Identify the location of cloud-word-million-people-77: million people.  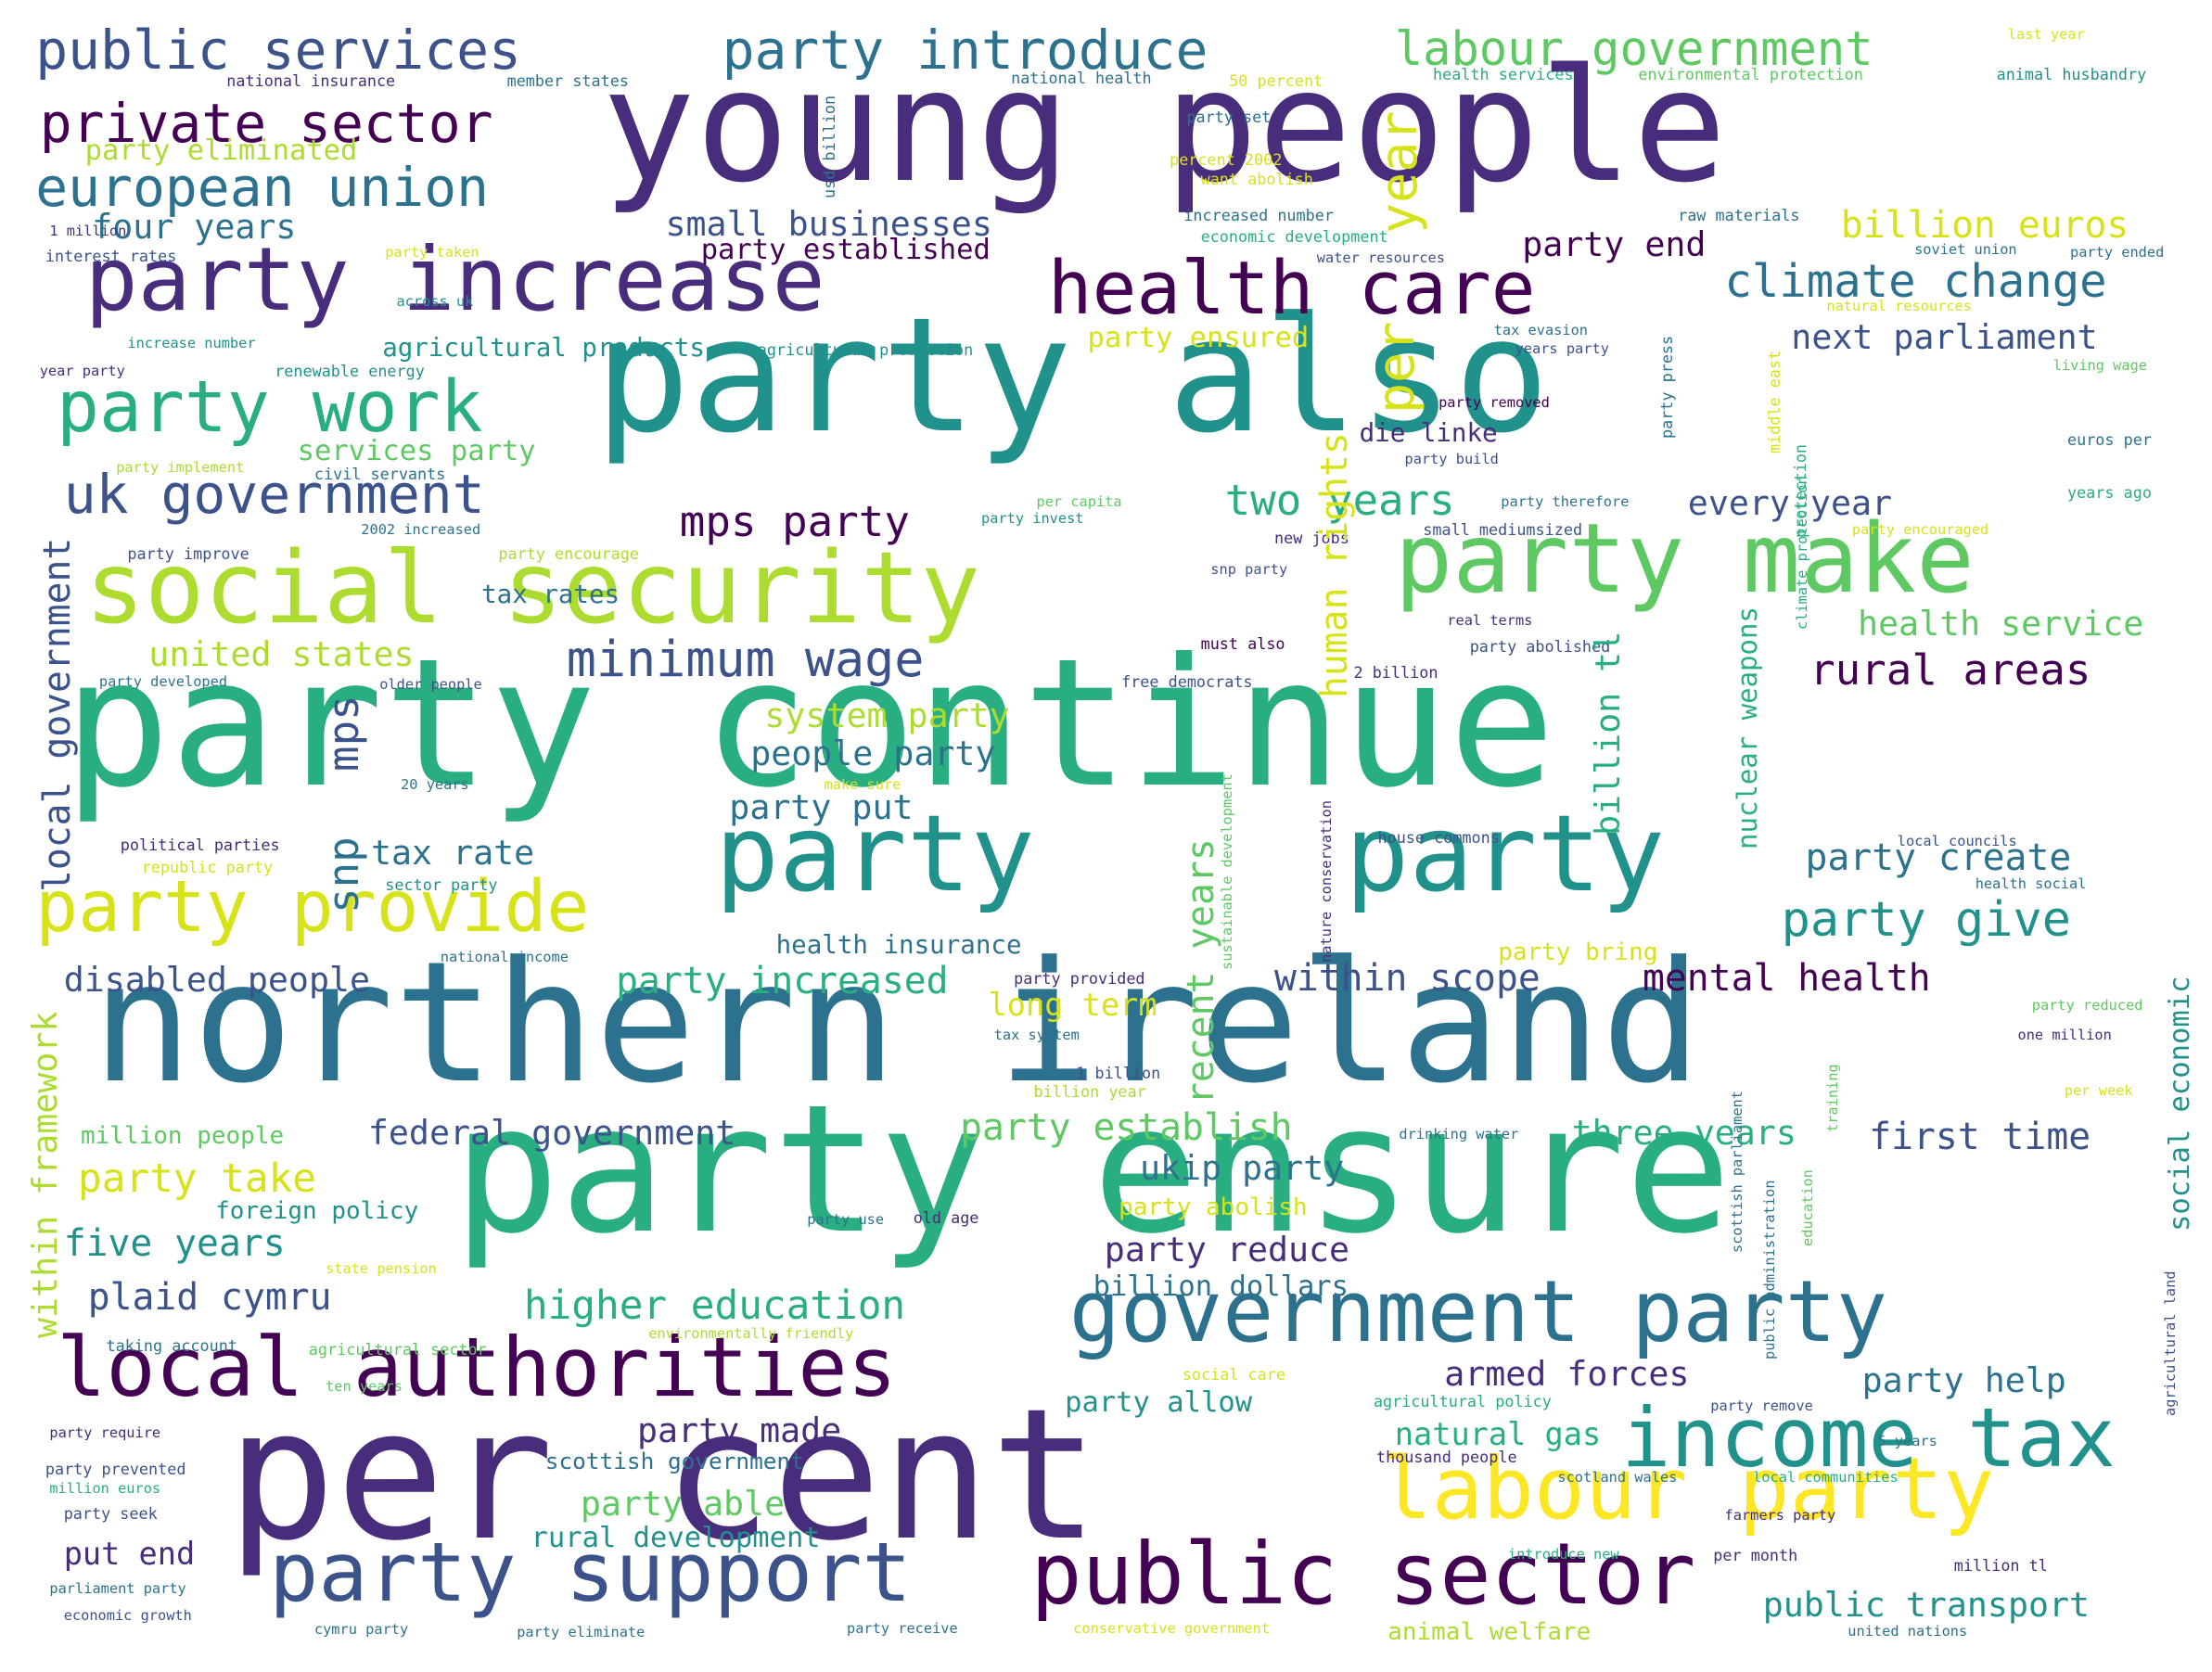
(183, 1136).